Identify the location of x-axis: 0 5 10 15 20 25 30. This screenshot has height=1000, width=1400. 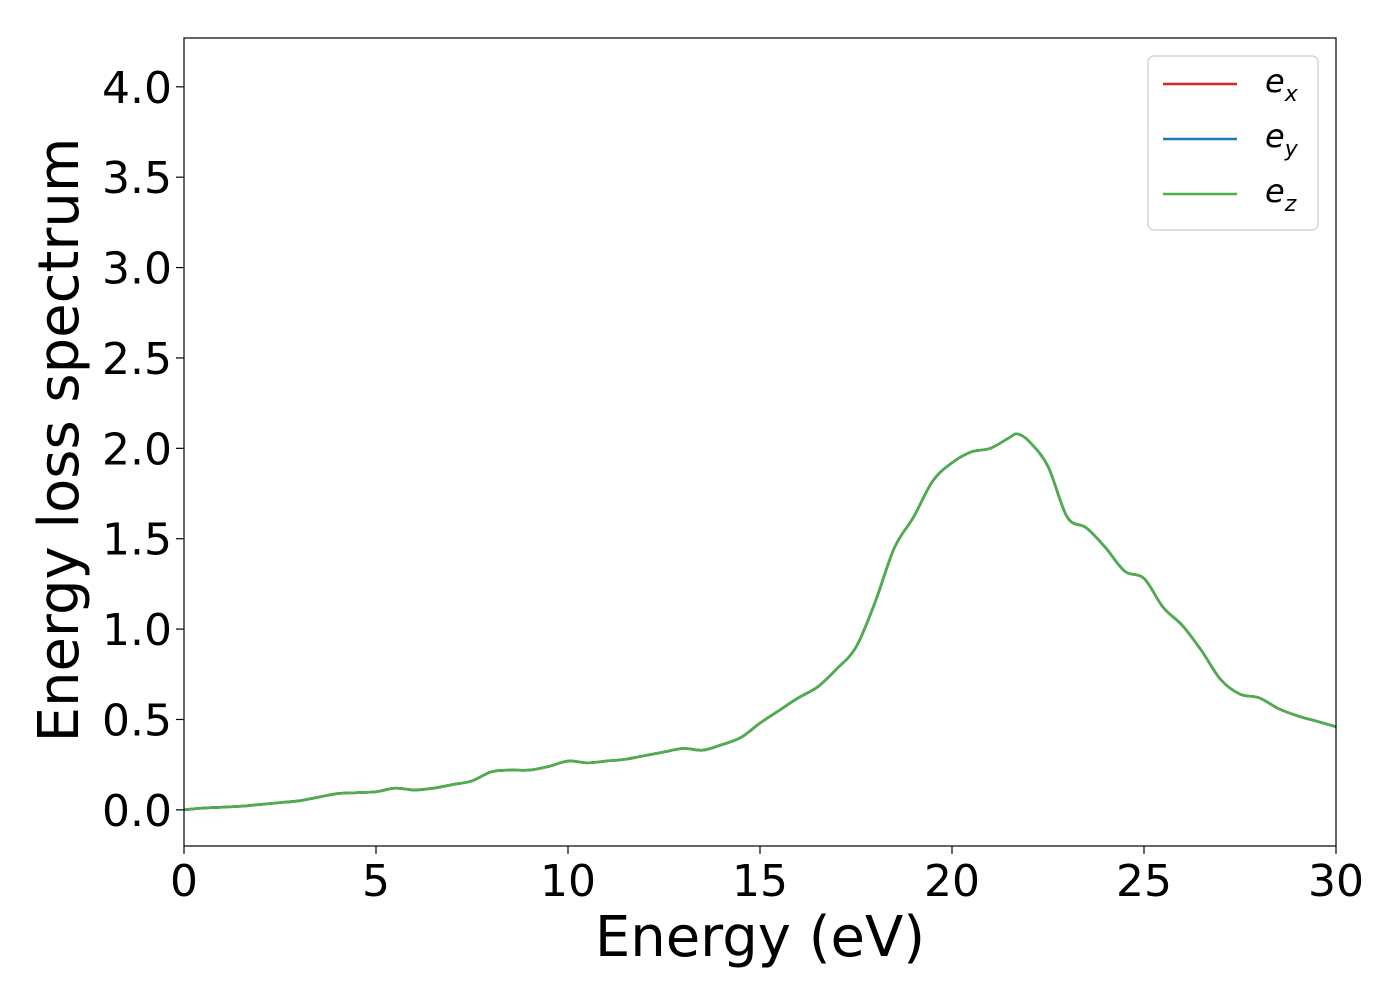
(767, 876).